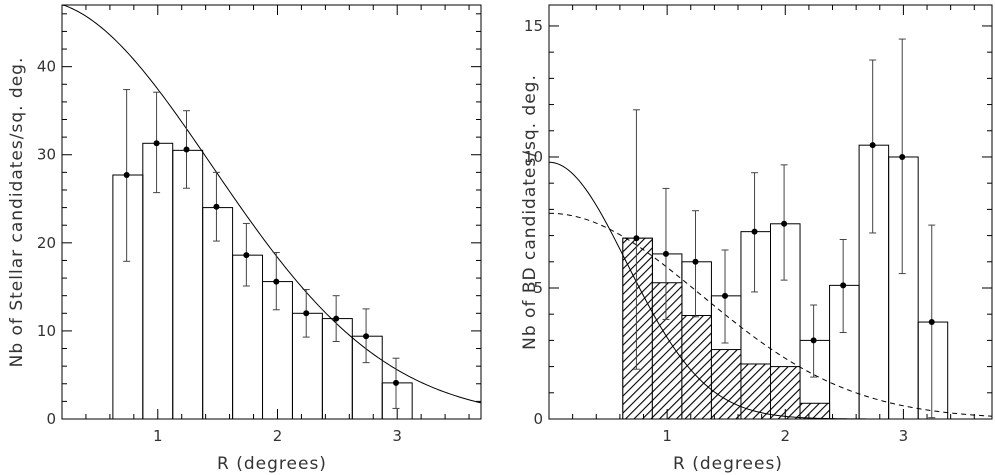 The width and height of the screenshot is (995, 475). Describe the element at coordinates (46, 67) in the screenshot. I see `y-tick-label: 40` at that location.